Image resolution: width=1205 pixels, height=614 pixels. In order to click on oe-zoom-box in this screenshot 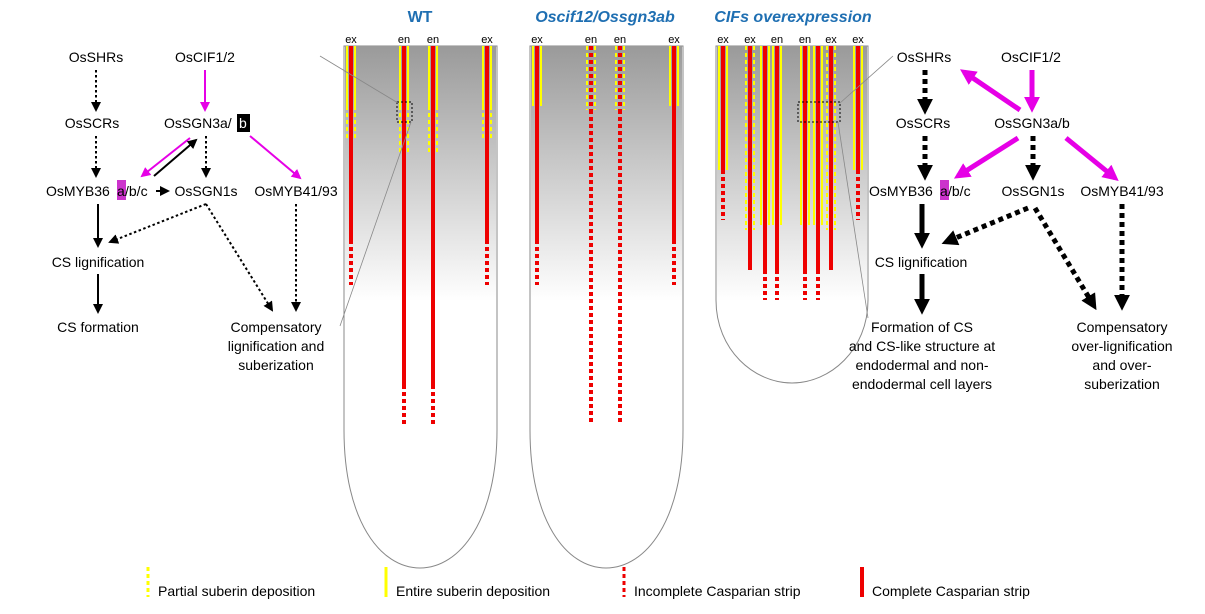, I will do `click(819, 112)`.